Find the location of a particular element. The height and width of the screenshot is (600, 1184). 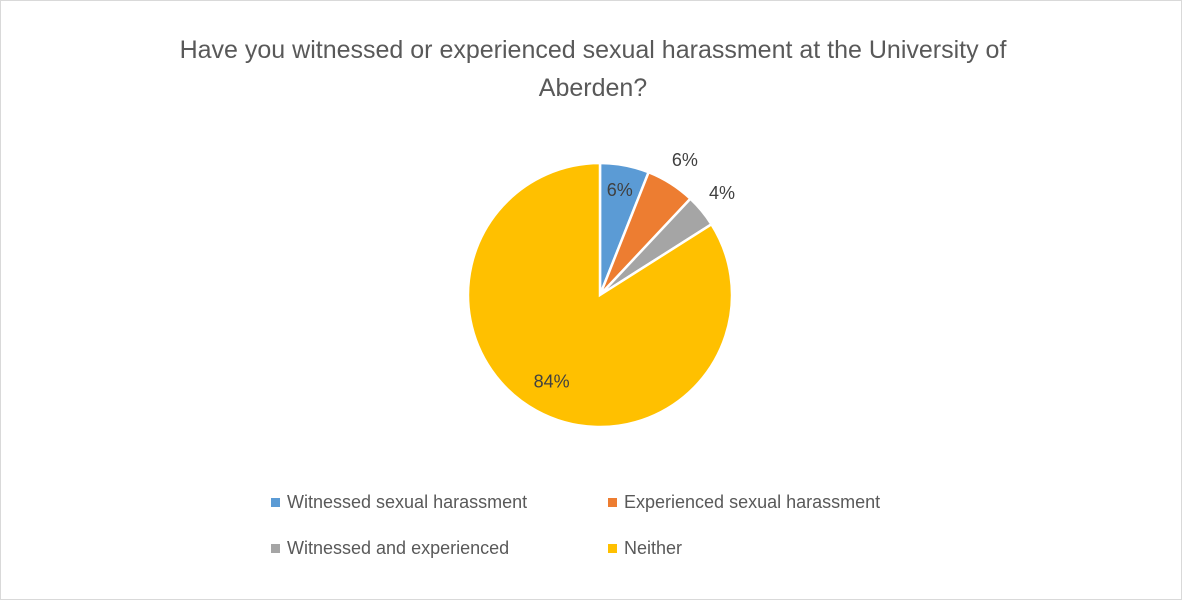

legend-label: Witnessed sexual harassment is located at coordinates (407, 501).